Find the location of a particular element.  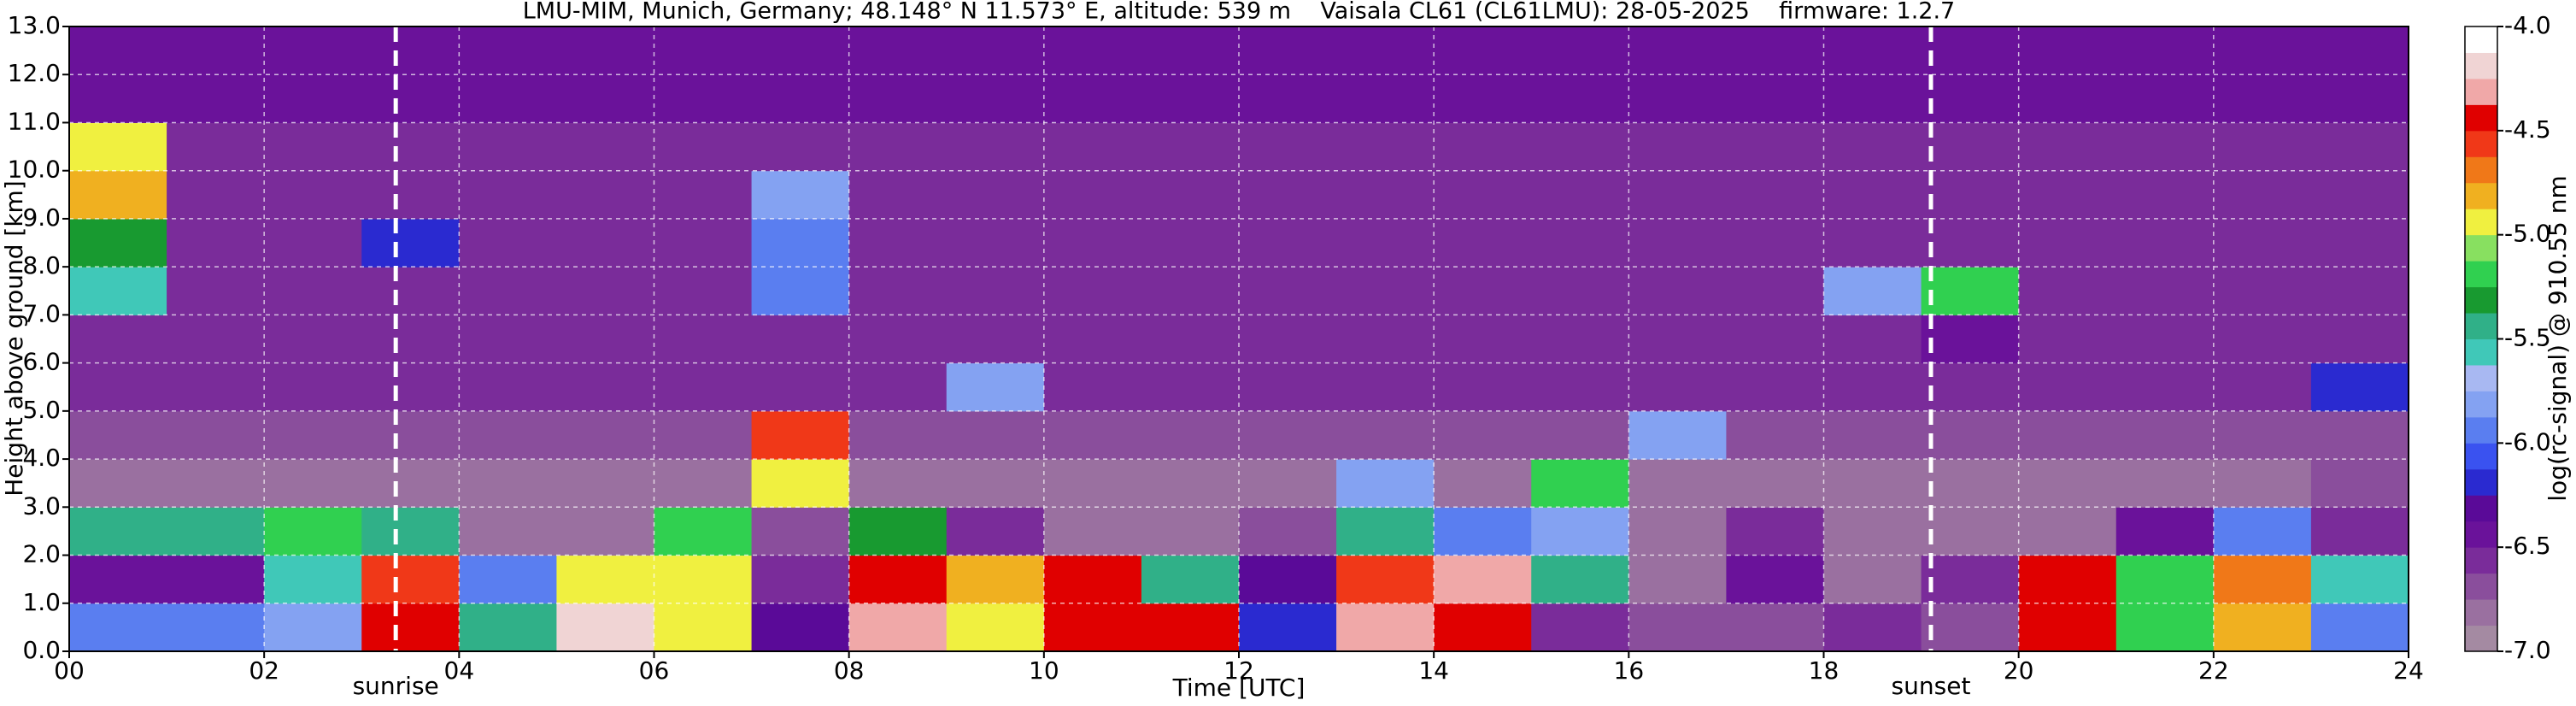

y-tick-label: 9.0 is located at coordinates (41, 217).